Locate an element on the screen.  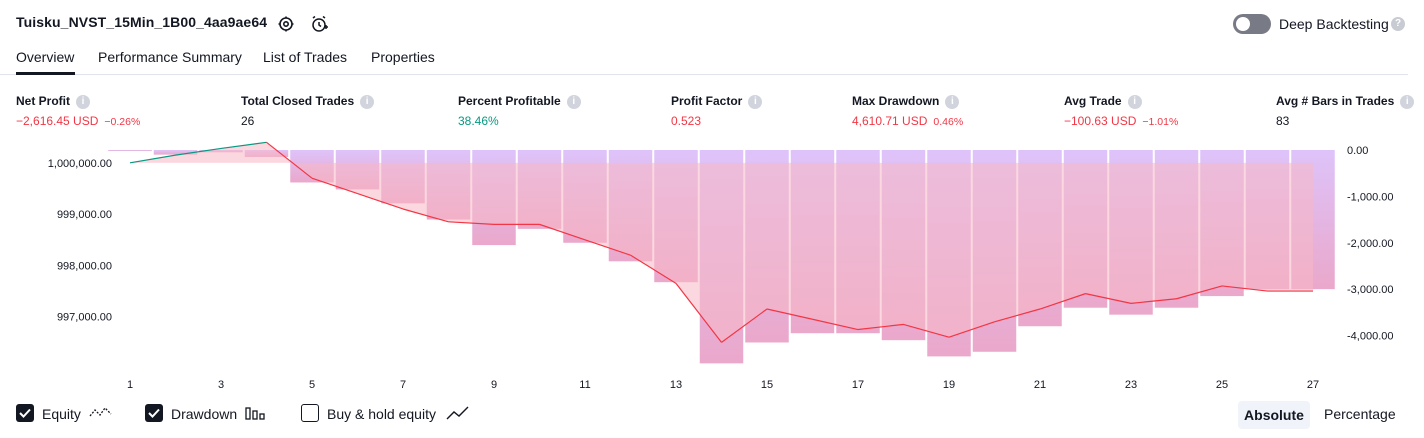
active-tab-indicator is located at coordinates (45, 73).